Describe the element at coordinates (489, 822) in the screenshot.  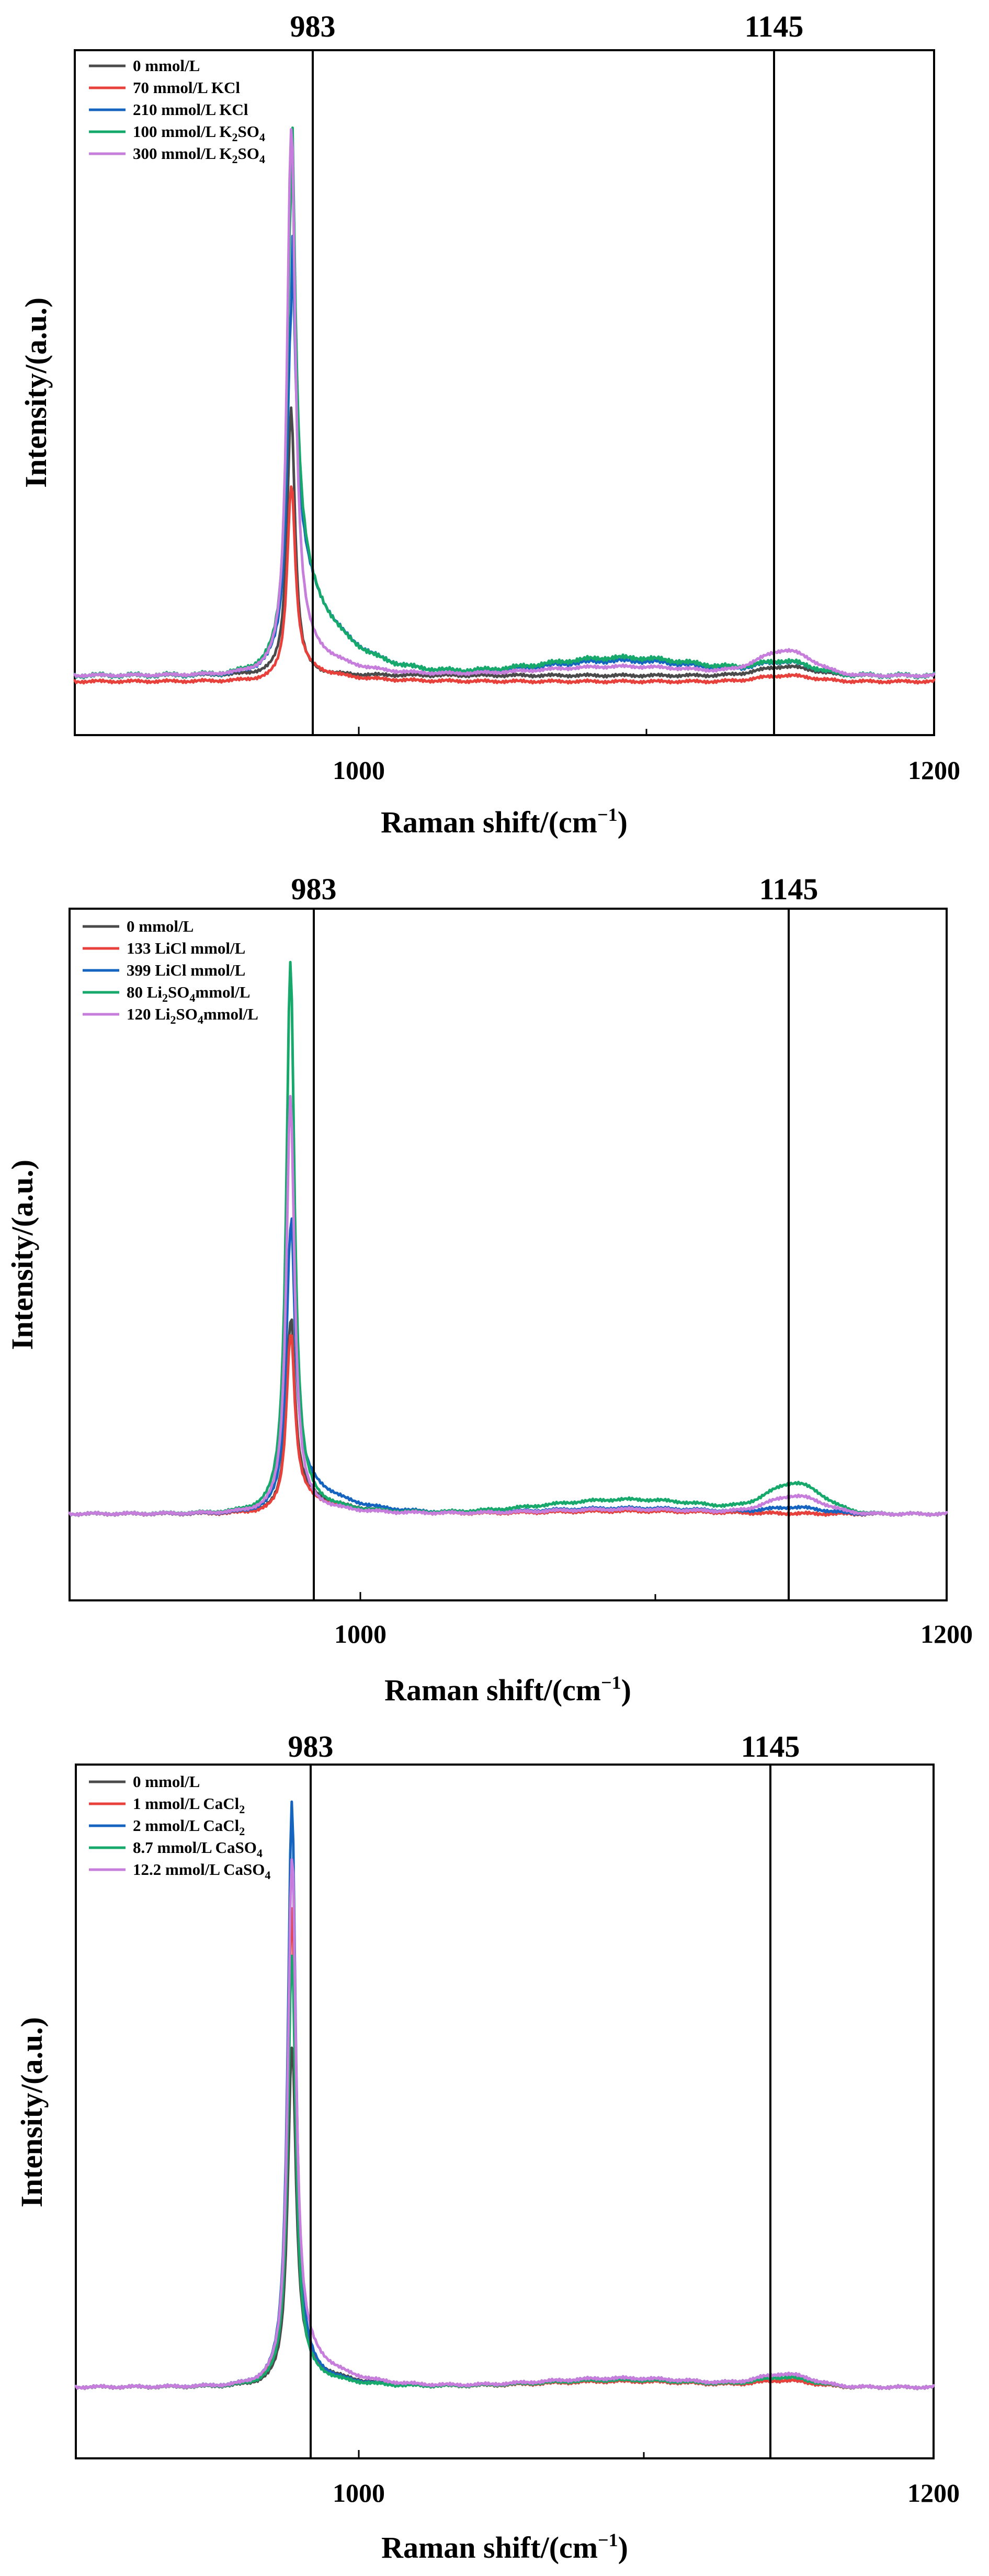
I see `x-axis-title-text-1: Raman shift/(cm` at that location.